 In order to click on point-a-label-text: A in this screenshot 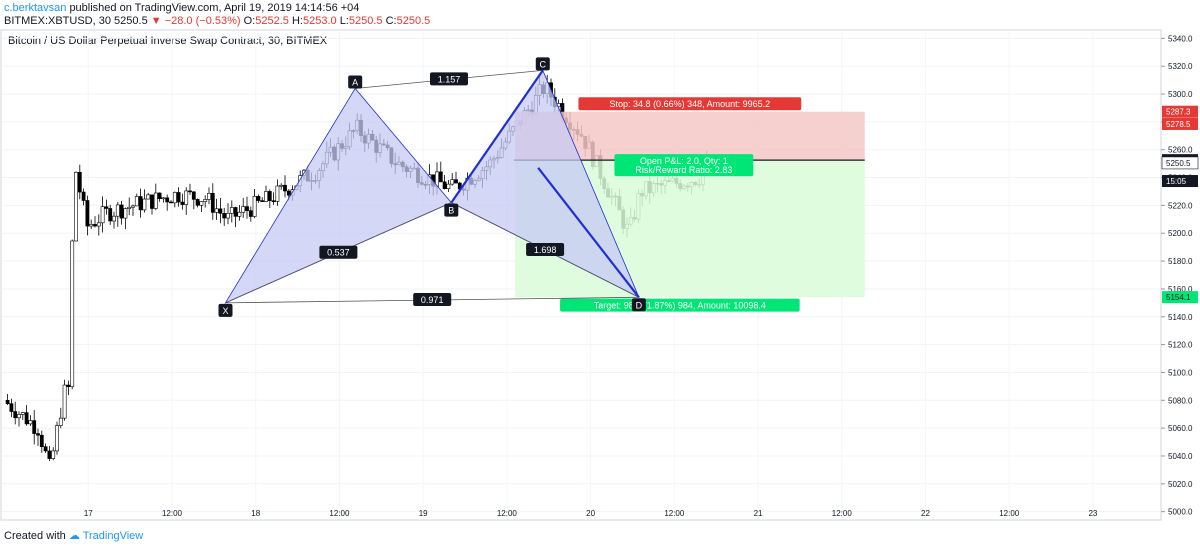, I will do `click(355, 82)`.